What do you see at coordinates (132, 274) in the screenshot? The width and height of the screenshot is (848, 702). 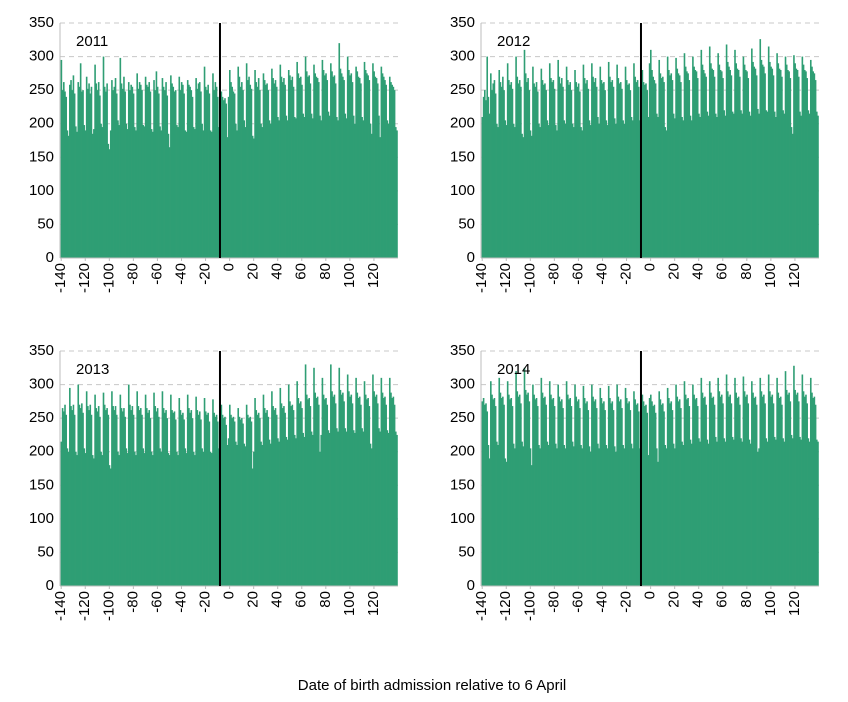 I see `x-tick-label: -80` at bounding box center [132, 274].